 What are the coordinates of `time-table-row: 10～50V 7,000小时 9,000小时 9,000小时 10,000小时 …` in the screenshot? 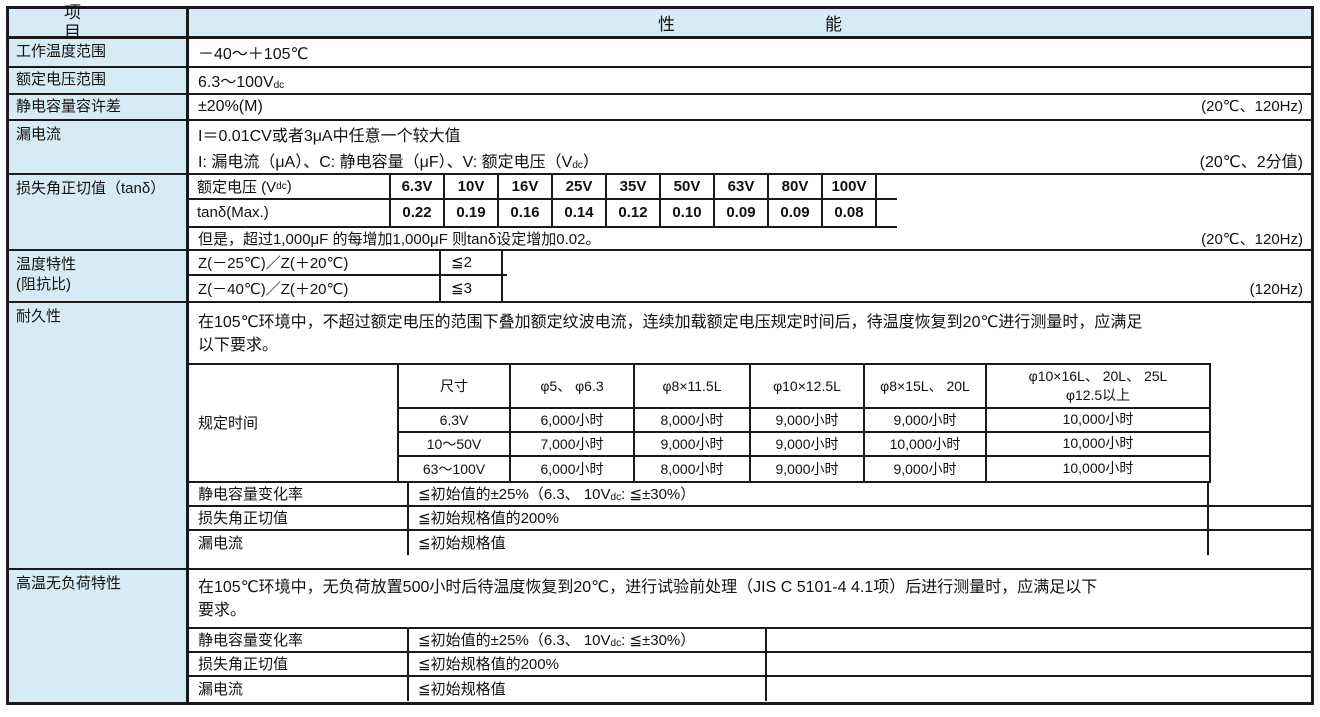 It's located at (805, 444).